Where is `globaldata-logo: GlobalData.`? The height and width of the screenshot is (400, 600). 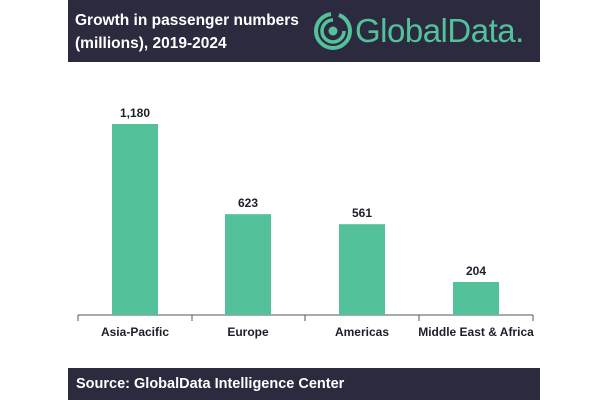 globaldata-logo: GlobalData. is located at coordinates (425, 31).